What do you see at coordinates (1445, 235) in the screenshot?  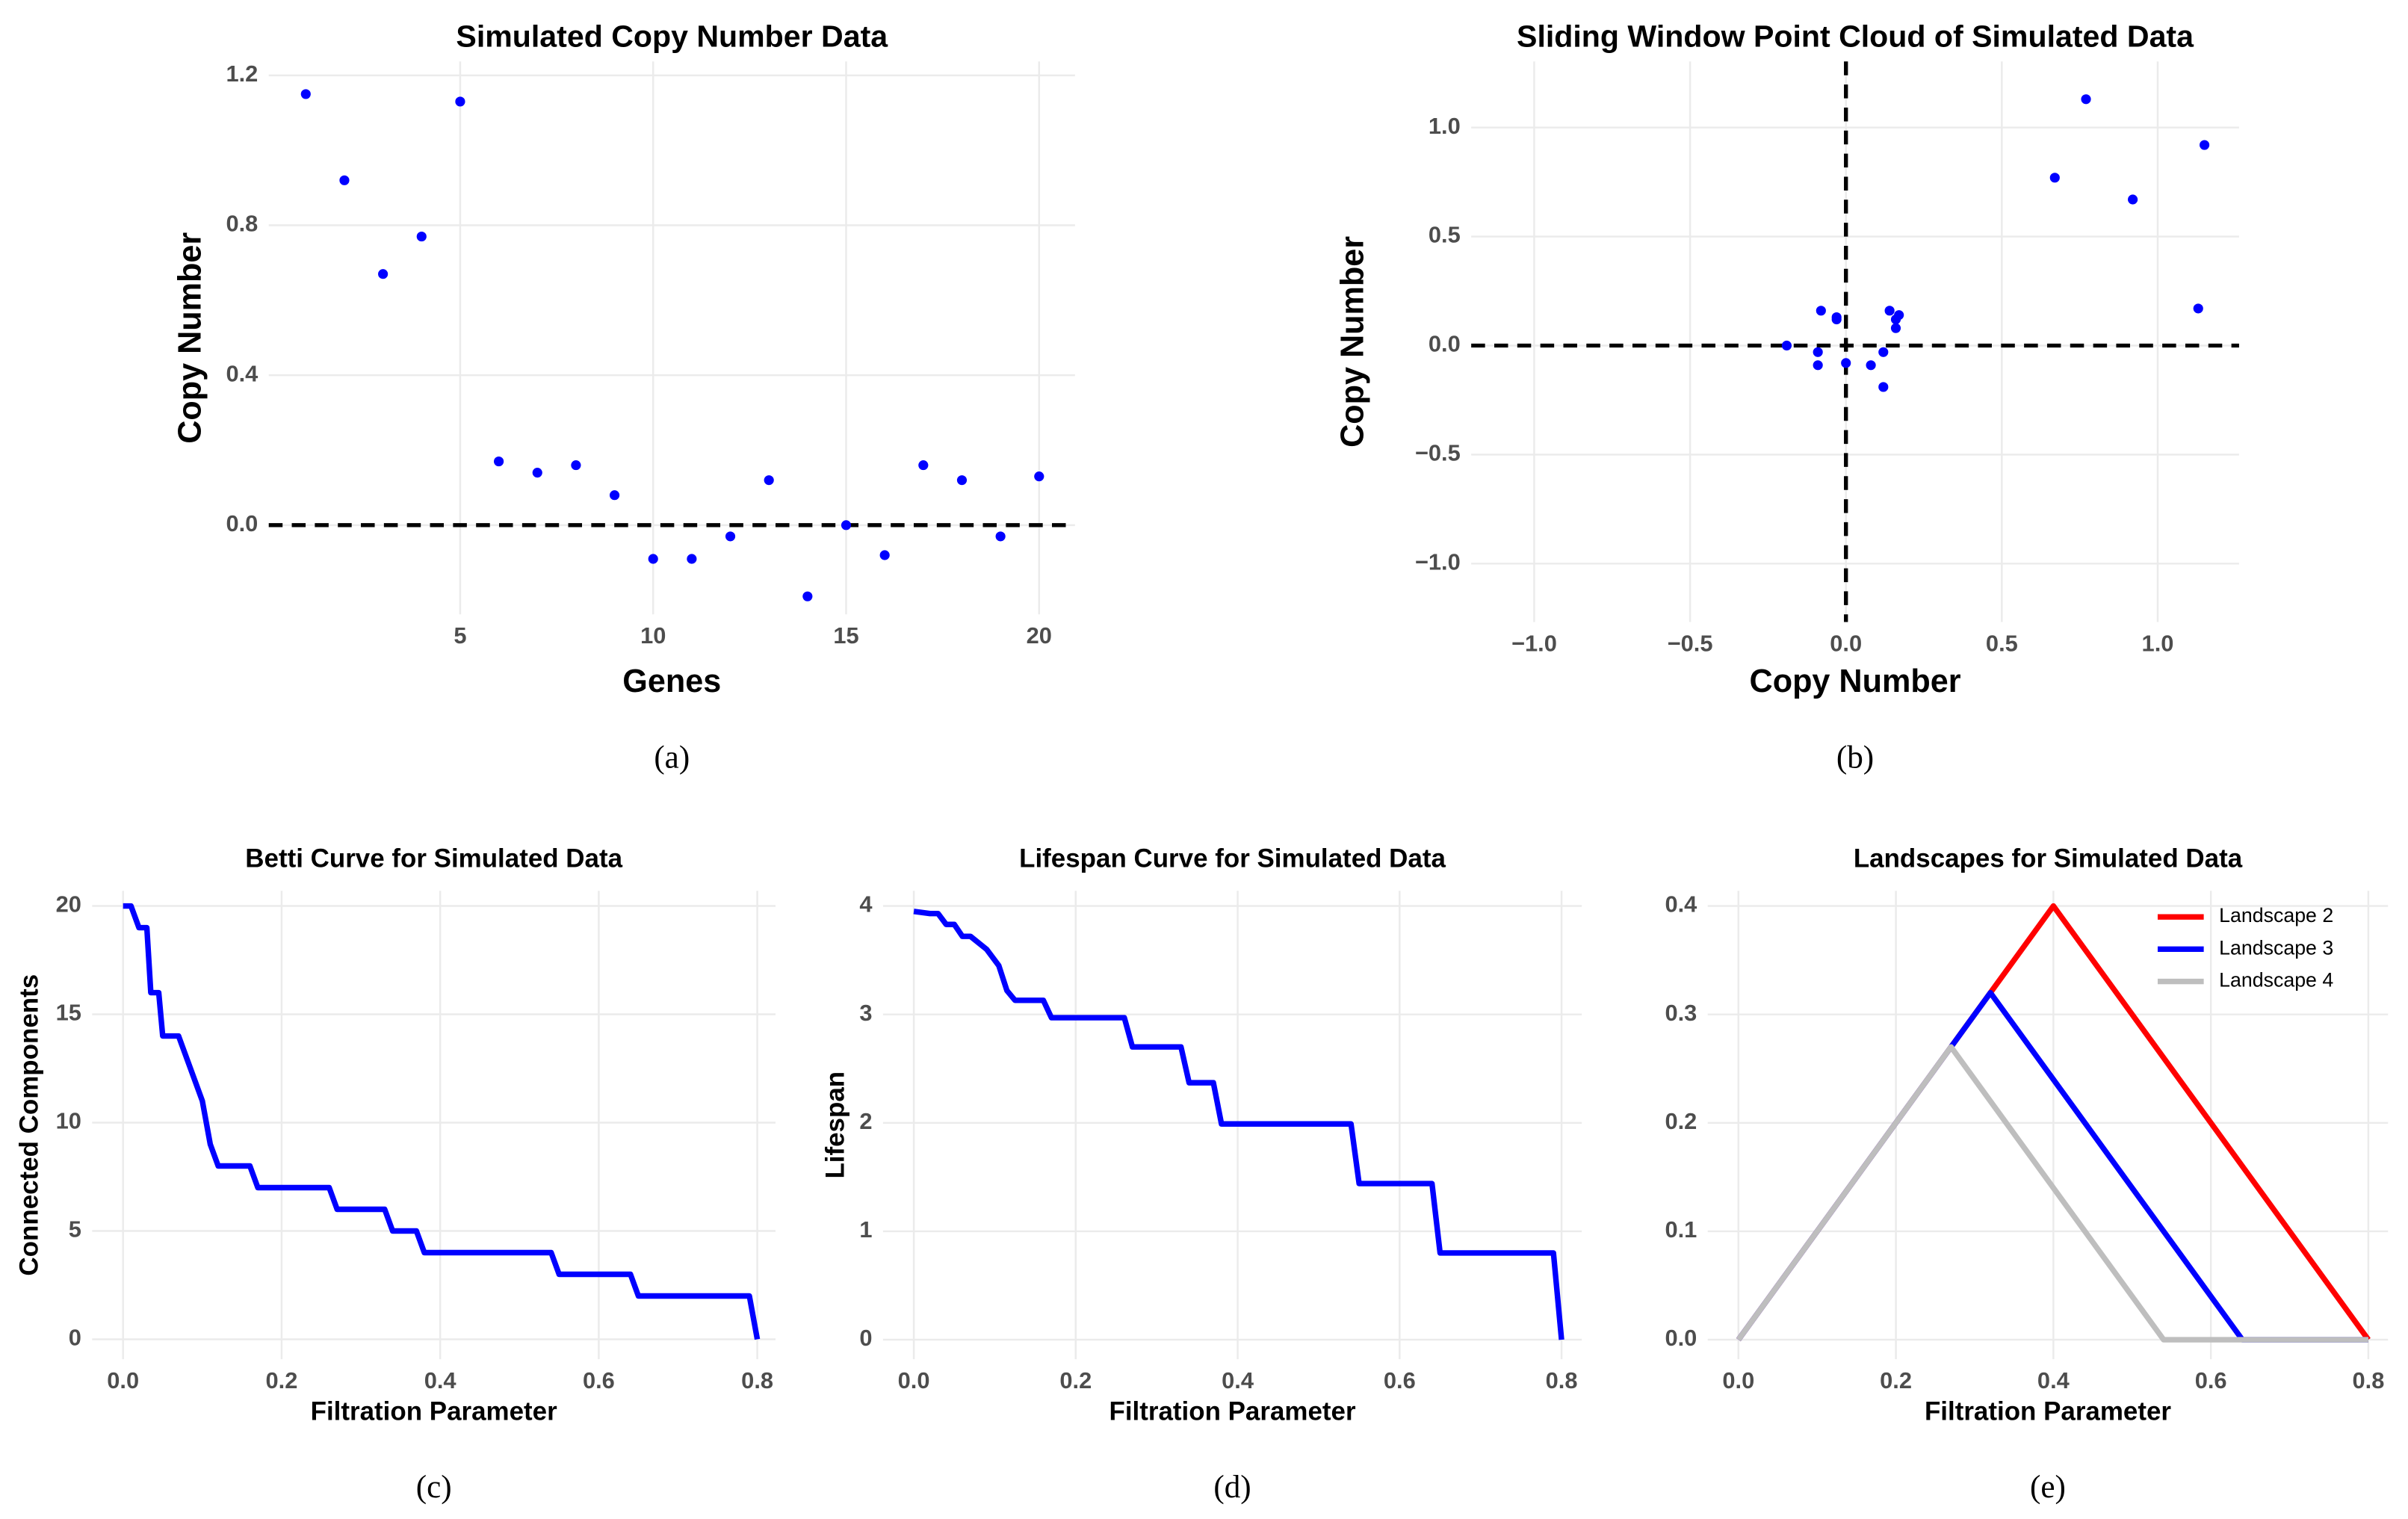 I see `y-tick-label: 0.5` at bounding box center [1445, 235].